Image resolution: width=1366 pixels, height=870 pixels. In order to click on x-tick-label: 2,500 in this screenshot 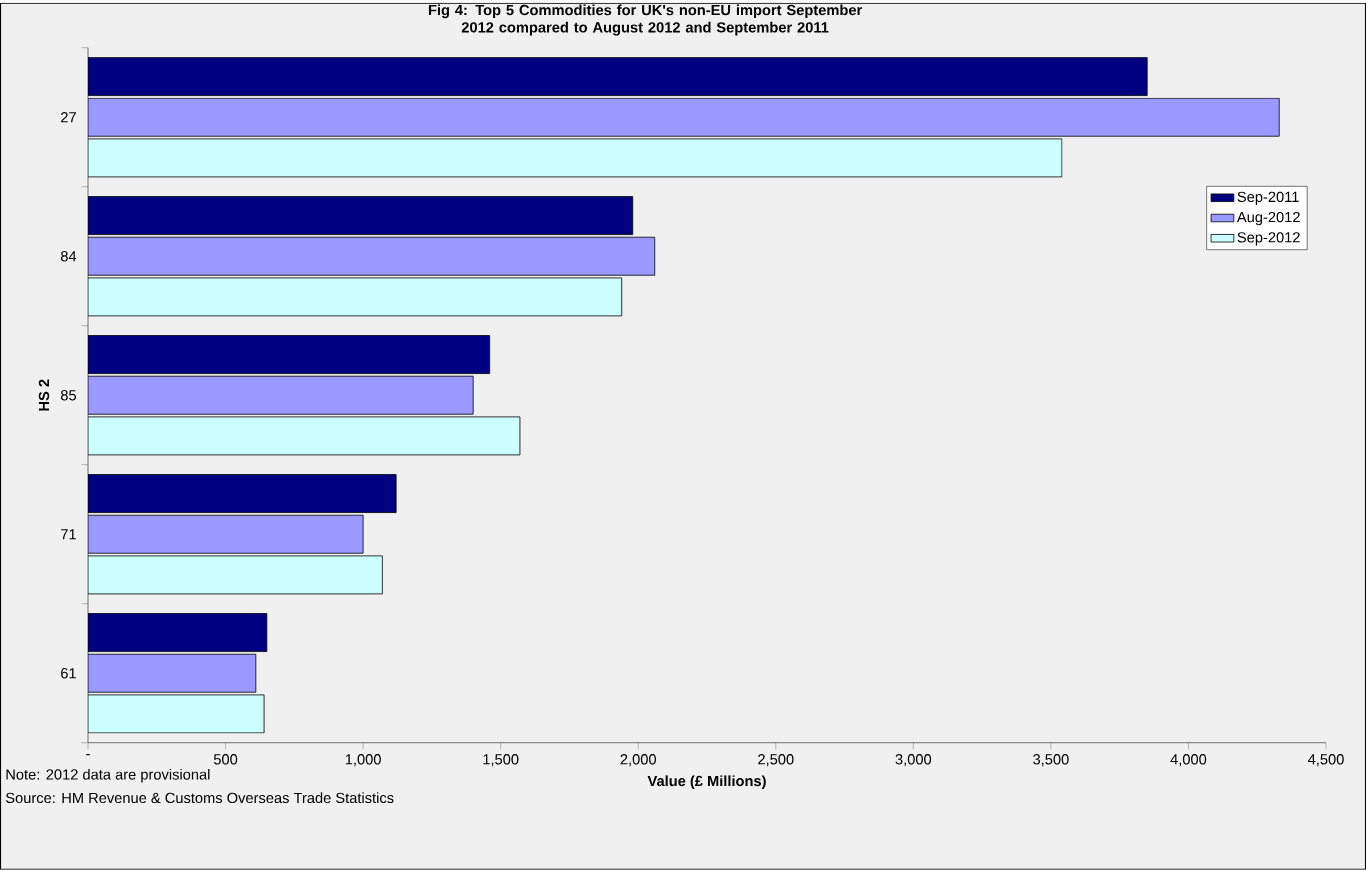, I will do `click(776, 760)`.